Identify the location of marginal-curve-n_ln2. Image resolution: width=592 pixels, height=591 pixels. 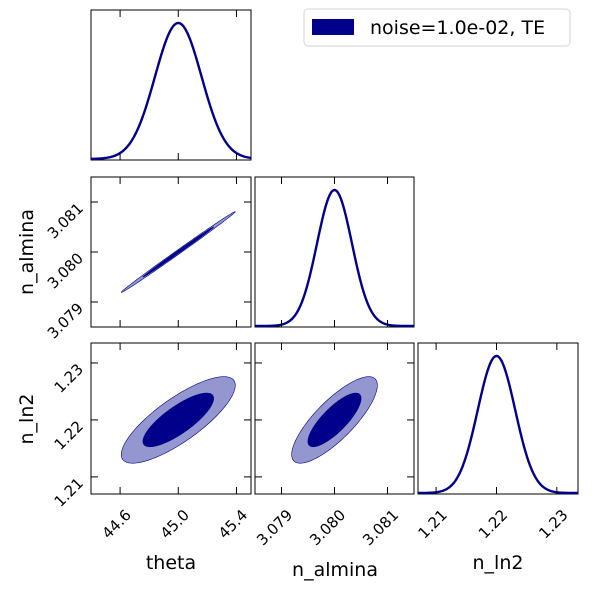
(498, 424).